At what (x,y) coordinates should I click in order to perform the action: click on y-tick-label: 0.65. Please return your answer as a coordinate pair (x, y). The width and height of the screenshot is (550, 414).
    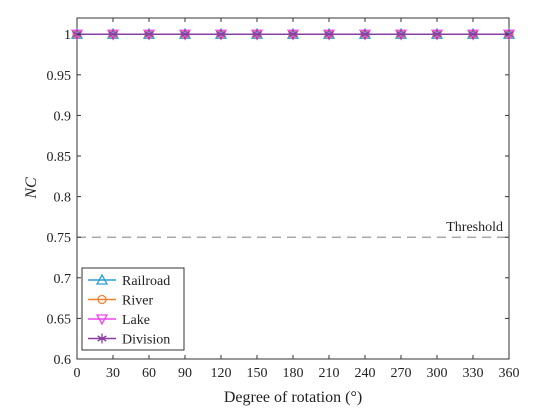
    Looking at the image, I should click on (59, 319).